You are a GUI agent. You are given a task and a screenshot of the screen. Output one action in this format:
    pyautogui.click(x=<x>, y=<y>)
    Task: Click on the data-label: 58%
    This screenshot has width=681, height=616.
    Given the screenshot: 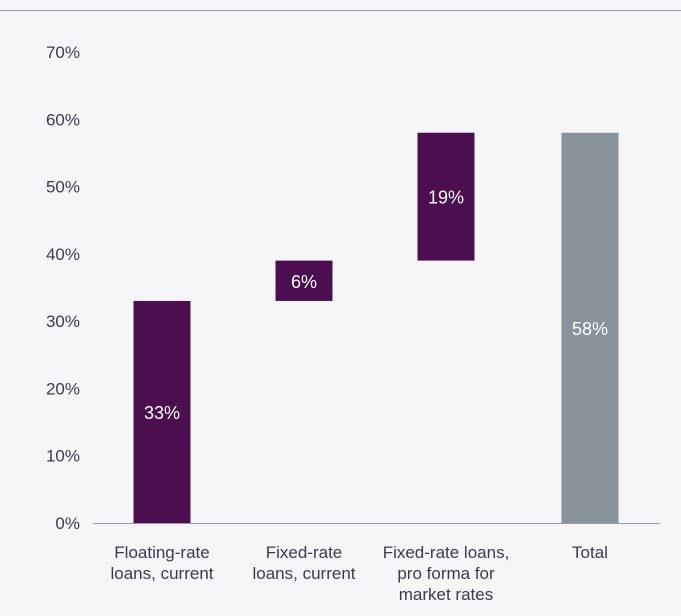 What is the action you would take?
    pyautogui.click(x=590, y=329)
    